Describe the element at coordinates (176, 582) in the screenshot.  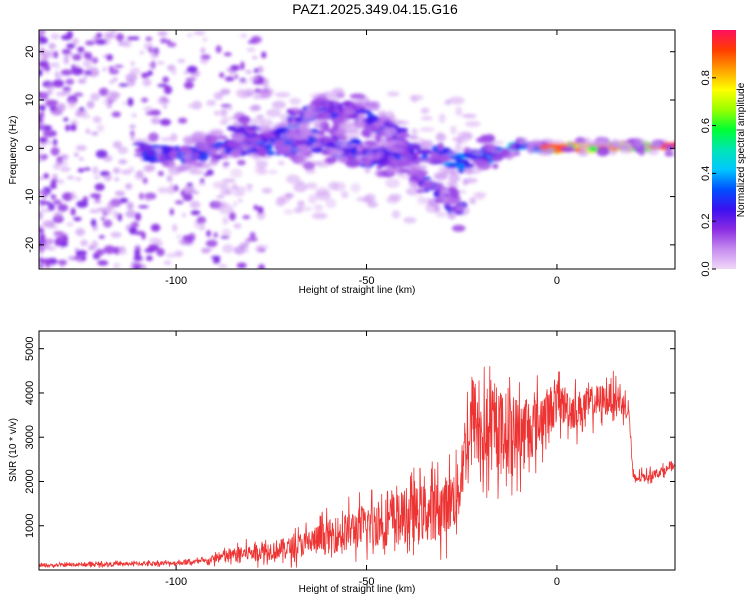
I see `snr-x-tick-label: -100` at that location.